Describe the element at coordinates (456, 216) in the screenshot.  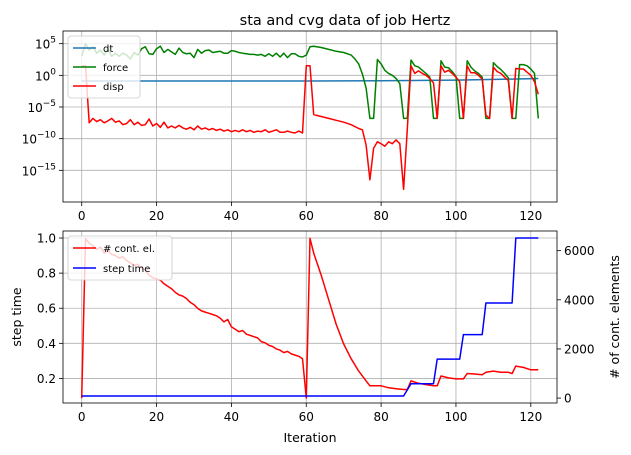
I see `top-xtick-label-100: 100` at that location.